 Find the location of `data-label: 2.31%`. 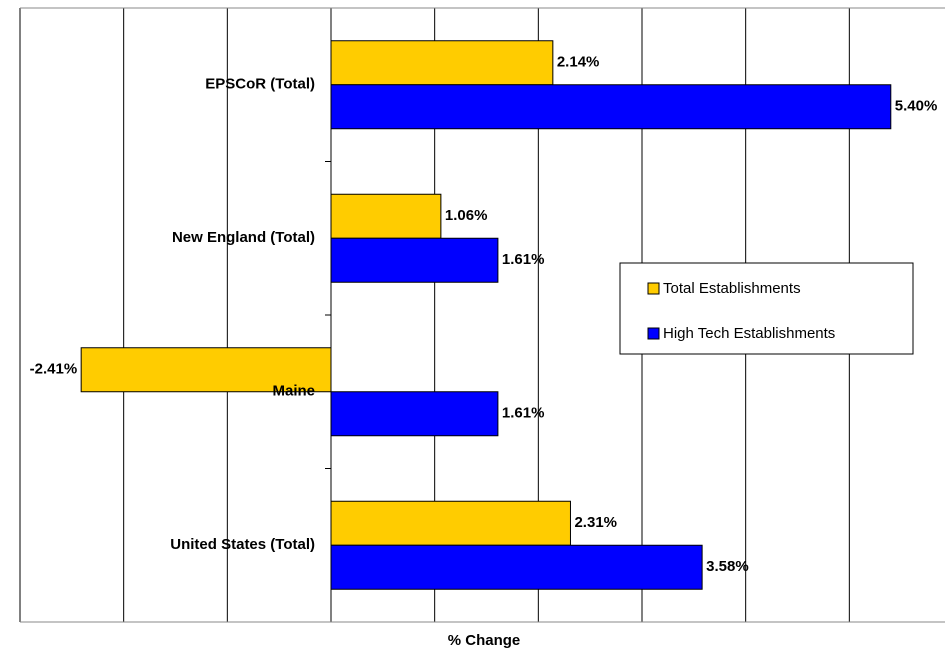

data-label: 2.31% is located at coordinates (595, 522).